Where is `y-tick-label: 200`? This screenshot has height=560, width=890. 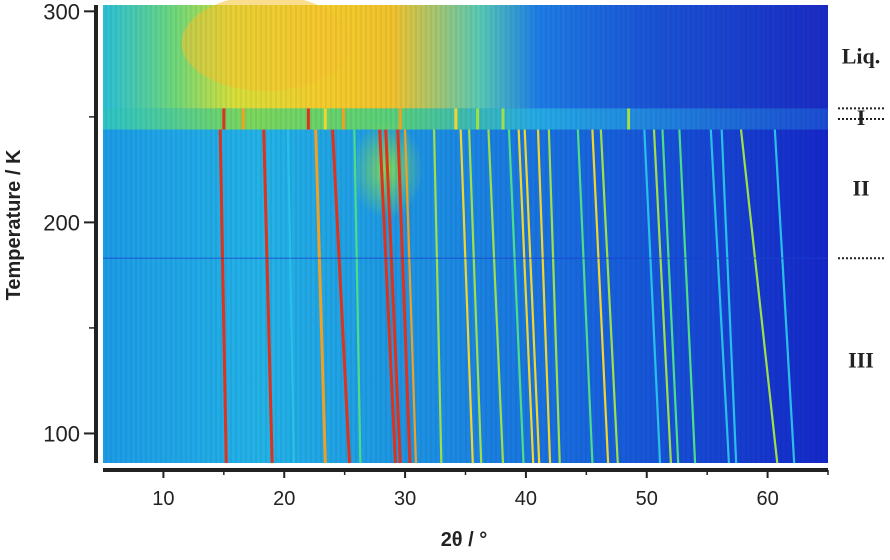 y-tick-label: 200 is located at coordinates (61, 222).